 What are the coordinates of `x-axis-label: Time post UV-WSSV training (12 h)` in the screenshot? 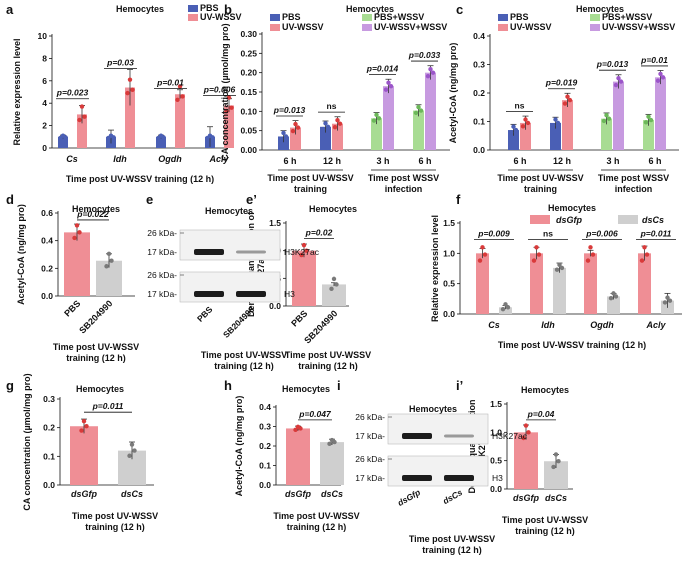 It's located at (140, 179).